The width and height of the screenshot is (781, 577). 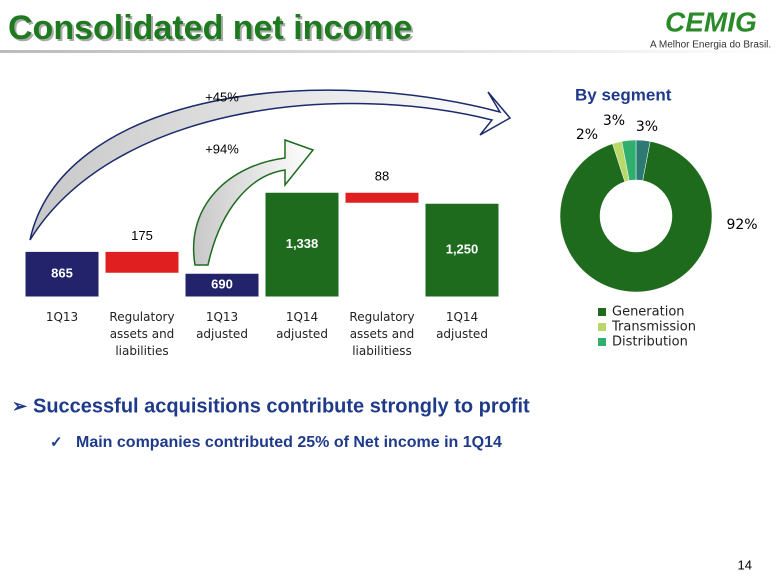 What do you see at coordinates (653, 327) in the screenshot?
I see `legend-label: Transmission` at bounding box center [653, 327].